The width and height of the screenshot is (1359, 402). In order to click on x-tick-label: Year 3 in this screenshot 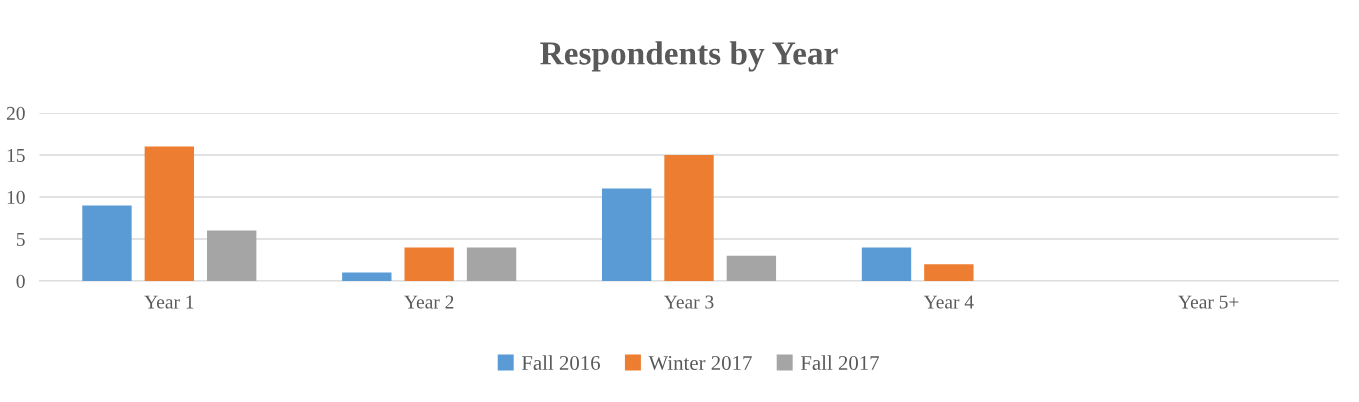, I will do `click(689, 302)`.